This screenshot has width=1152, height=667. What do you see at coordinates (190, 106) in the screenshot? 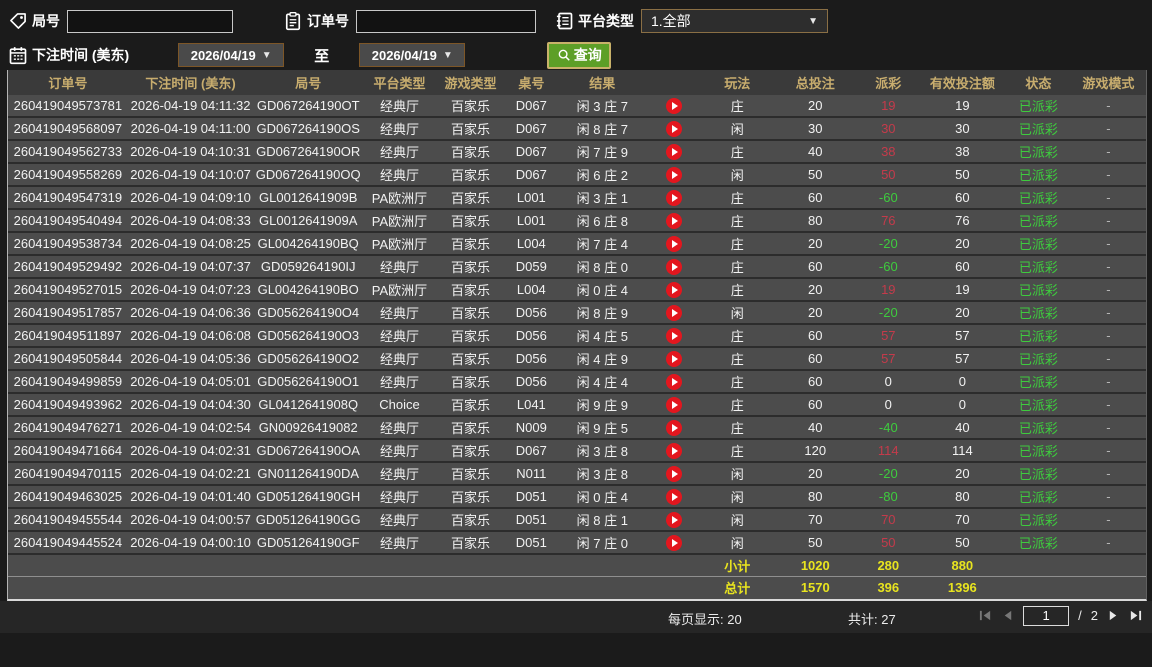
I see `cell-time: 2026-04-19 04:11:32` at bounding box center [190, 106].